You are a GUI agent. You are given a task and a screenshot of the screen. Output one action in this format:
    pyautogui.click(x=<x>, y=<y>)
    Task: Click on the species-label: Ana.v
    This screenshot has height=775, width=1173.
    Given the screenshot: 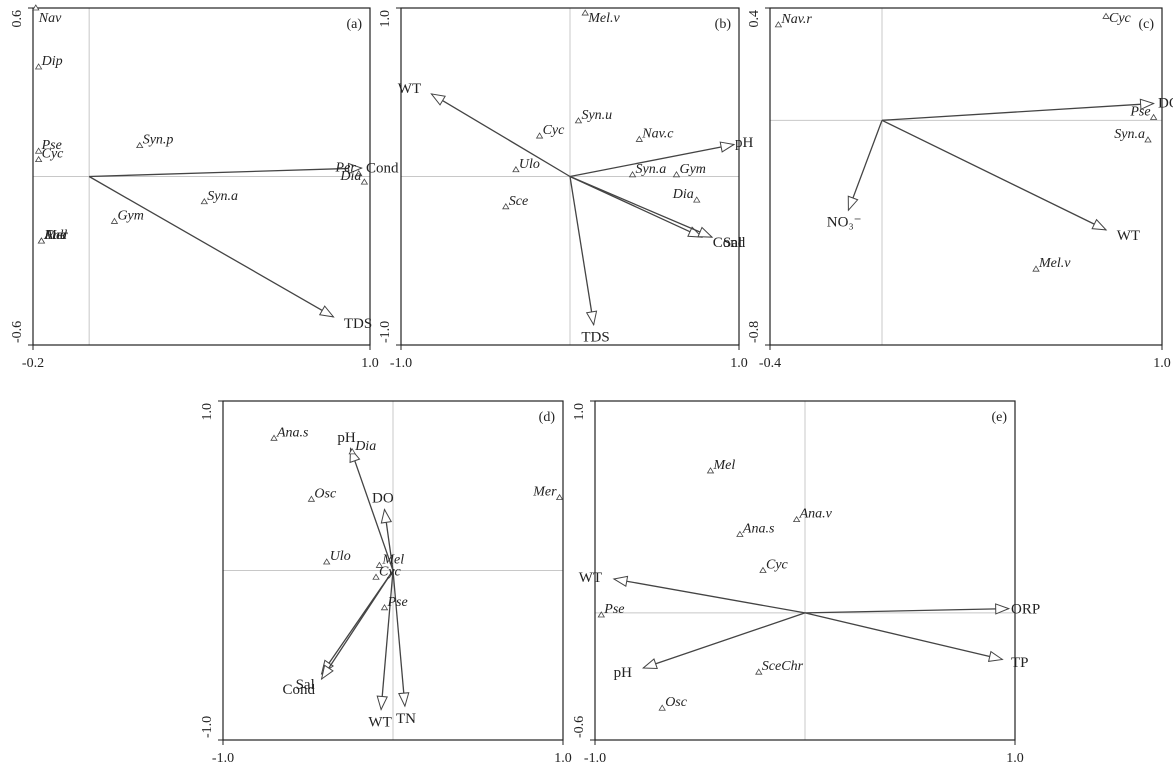 What is the action you would take?
    pyautogui.click(x=816, y=514)
    